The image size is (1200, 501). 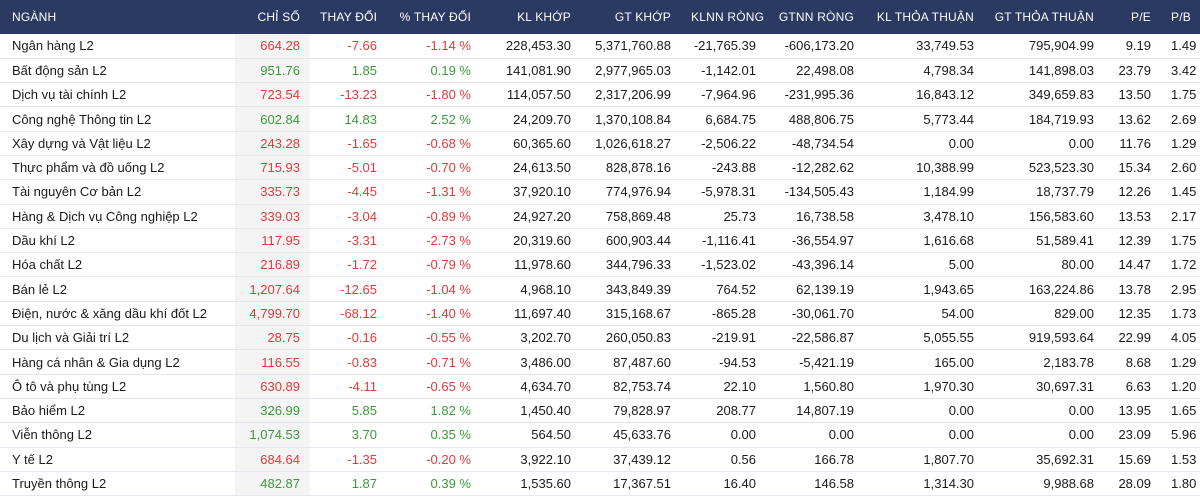 What do you see at coordinates (739, 386) in the screenshot?
I see `klnn-rong-value: 22.10` at bounding box center [739, 386].